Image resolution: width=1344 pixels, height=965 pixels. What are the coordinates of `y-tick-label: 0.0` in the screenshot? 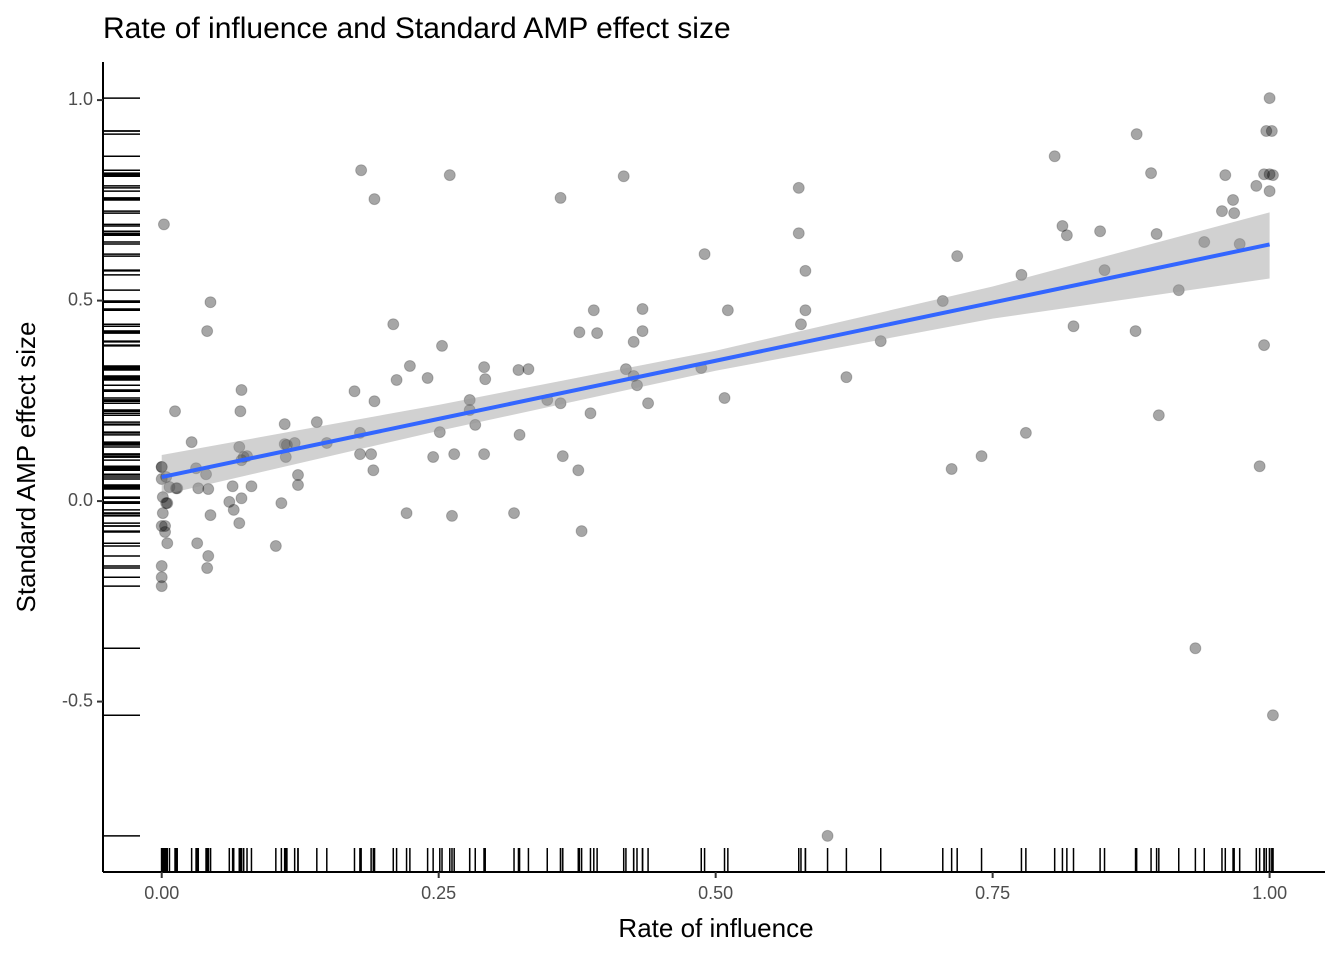 It's located at (80, 500).